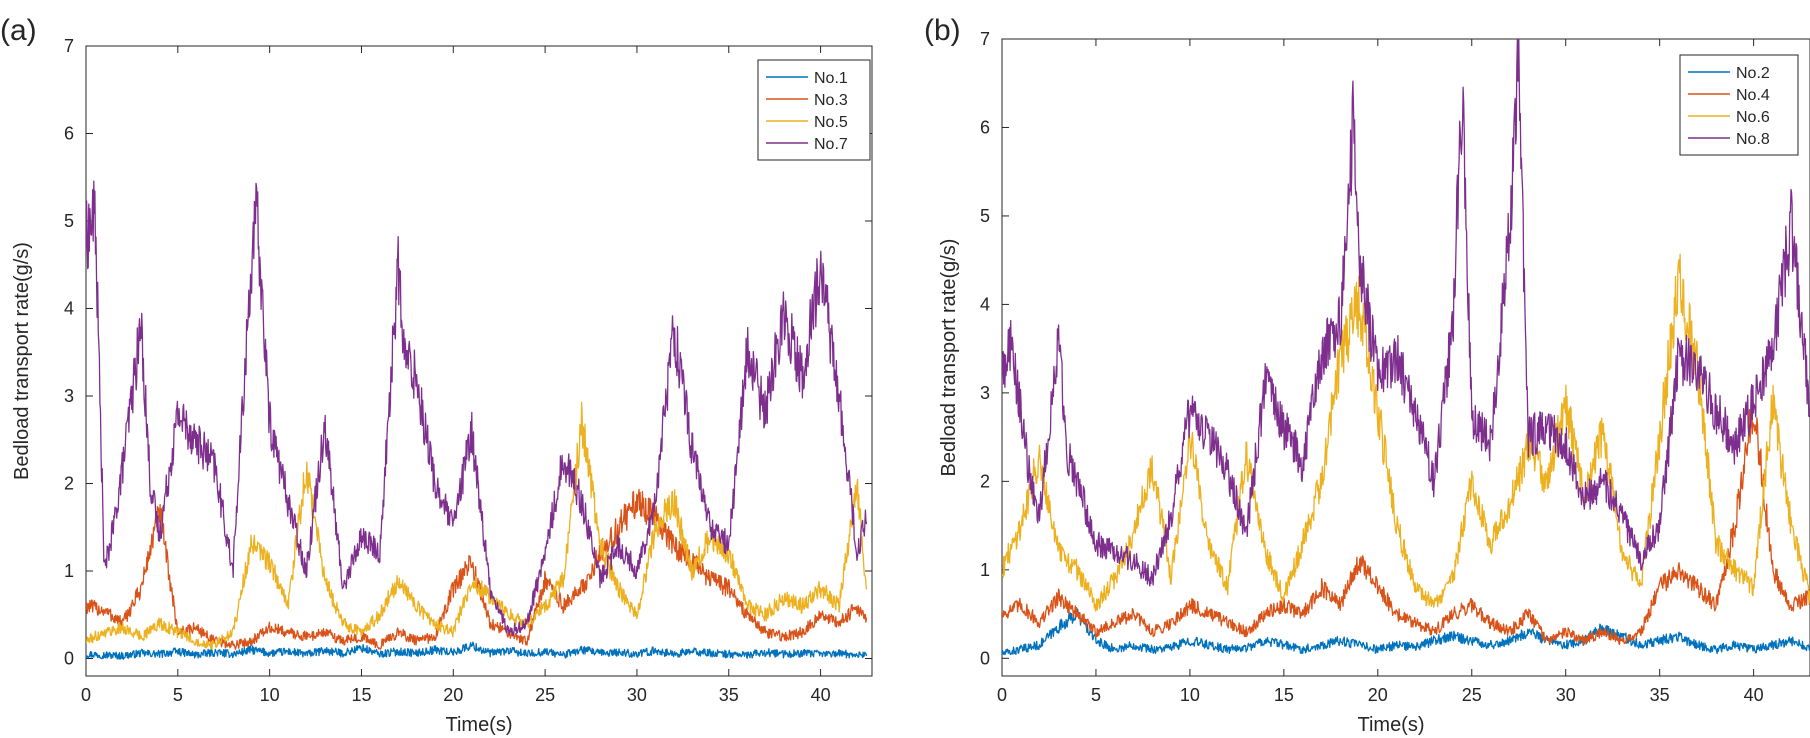 This screenshot has height=738, width=1810. I want to click on series-line-no5, so click(477, 525).